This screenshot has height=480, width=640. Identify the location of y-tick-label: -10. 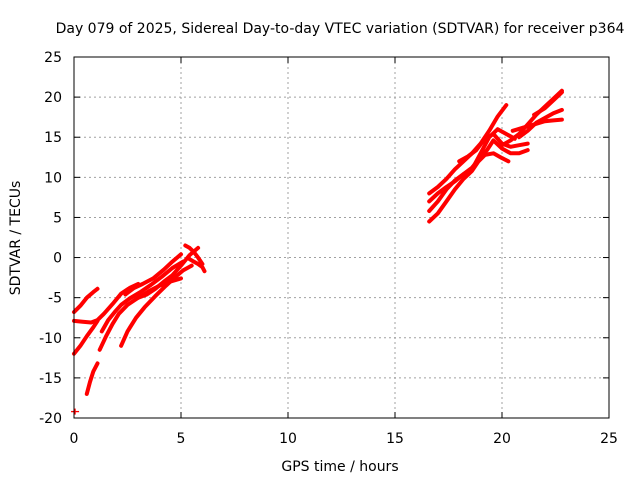
(50, 339).